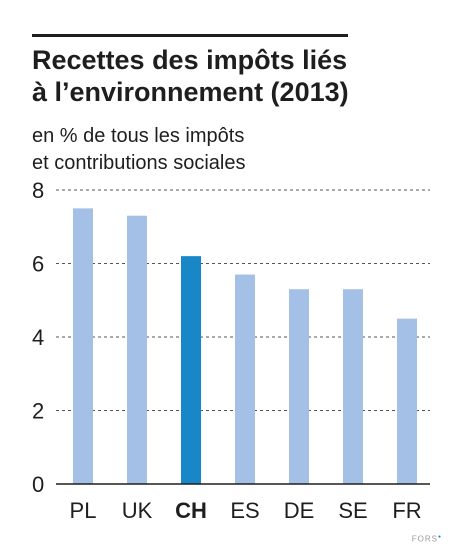  Describe the element at coordinates (139, 163) in the screenshot. I see `chart-subtitle-line-2: et contributions sociales` at that location.